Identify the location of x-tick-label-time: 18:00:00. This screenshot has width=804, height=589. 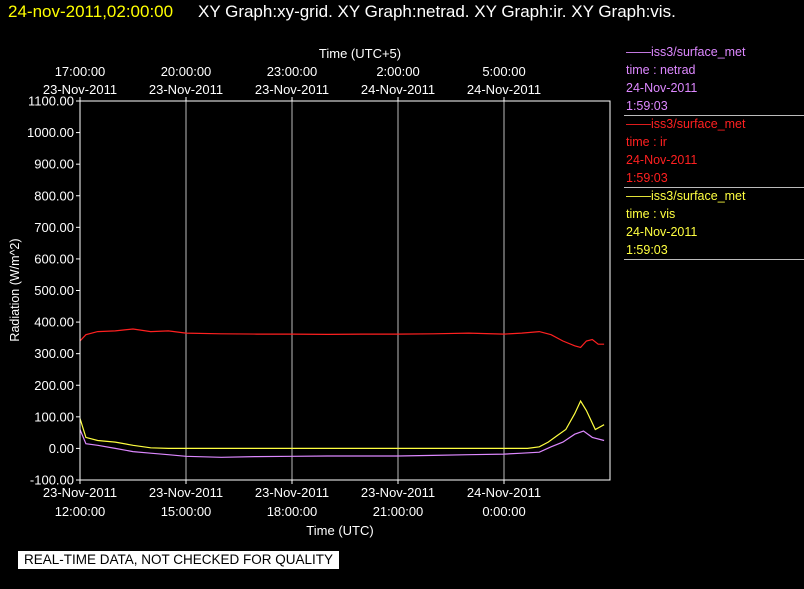
(292, 511).